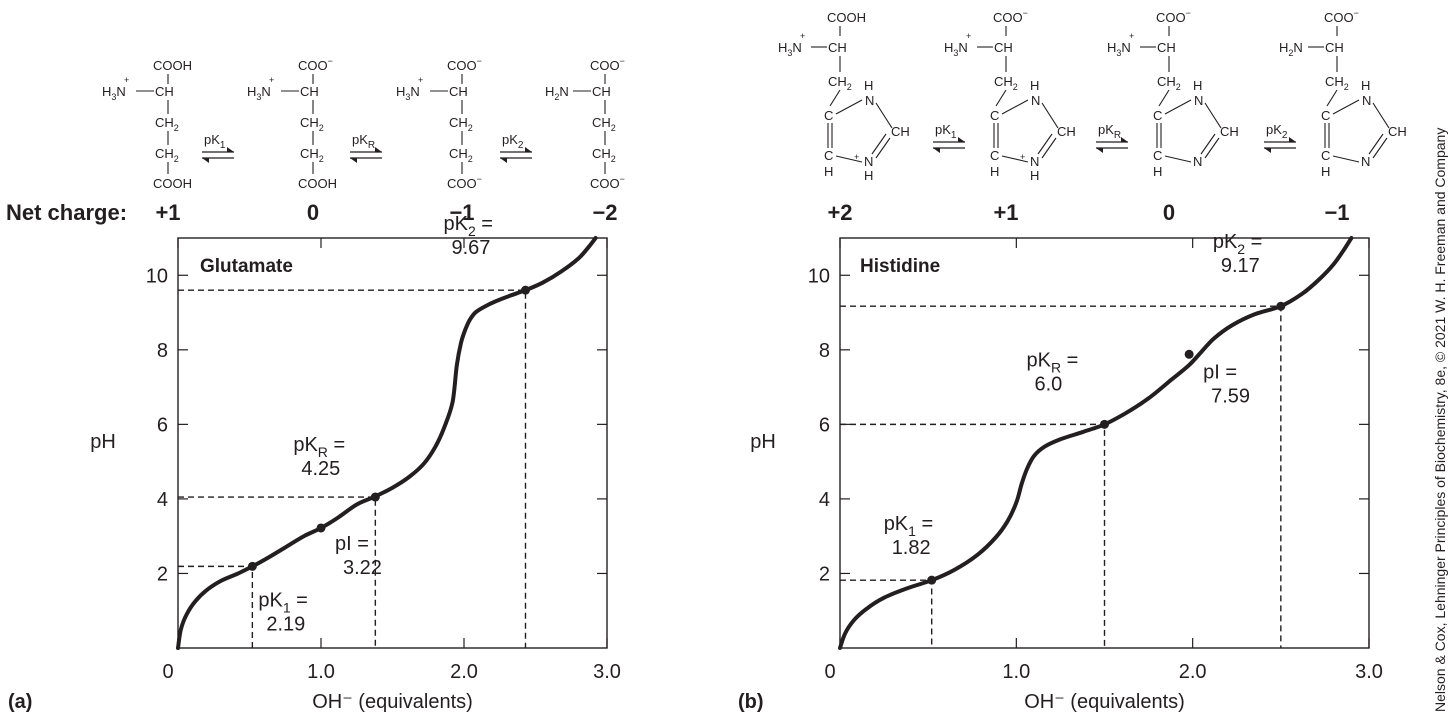 This screenshot has height=727, width=1453. Describe the element at coordinates (607, 672) in the screenshot. I see `x-tick-label: 3.0` at that location.